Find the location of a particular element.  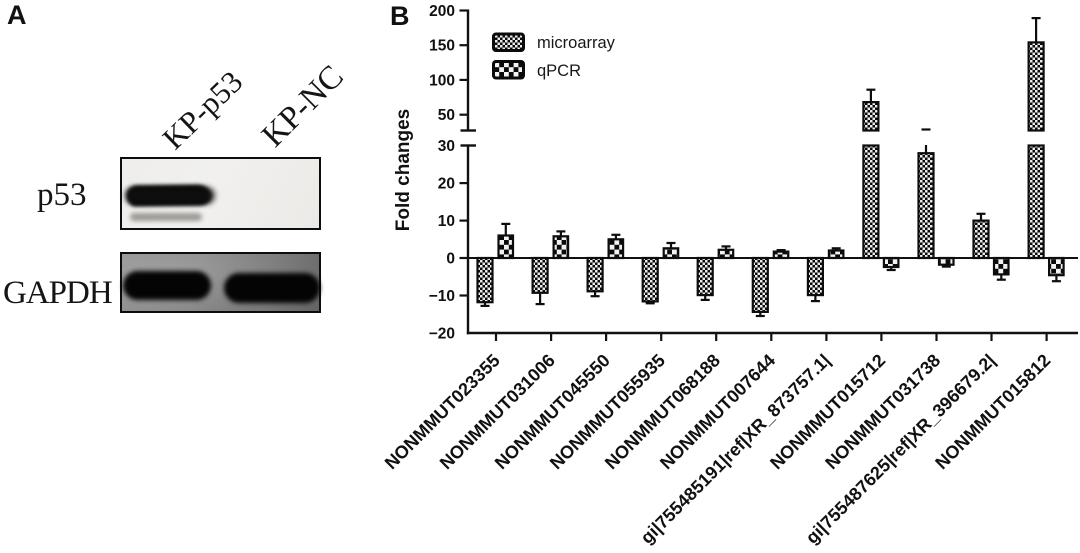

svg-text: −20 is located at coordinates (442, 334).